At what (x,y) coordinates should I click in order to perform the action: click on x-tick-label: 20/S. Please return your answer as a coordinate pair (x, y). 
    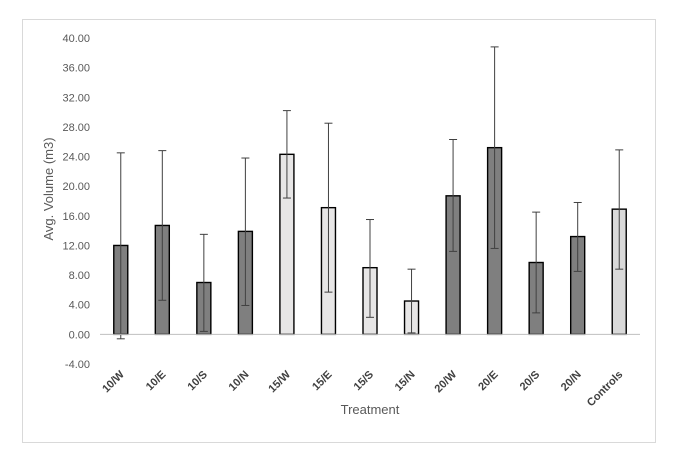
    Looking at the image, I should click on (530, 381).